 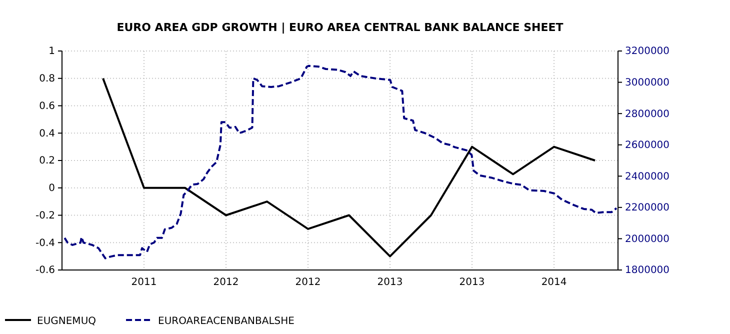 I want to click on y2-tick-label: 3200000, so click(x=647, y=52).